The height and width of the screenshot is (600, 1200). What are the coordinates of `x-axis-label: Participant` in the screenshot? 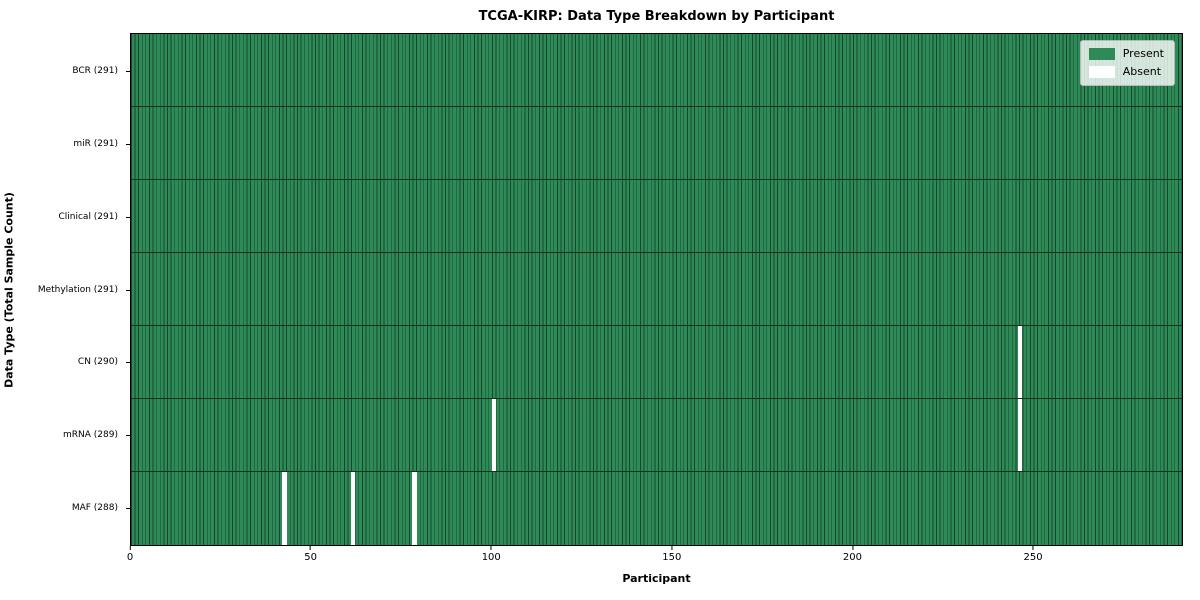 It's located at (656, 578).